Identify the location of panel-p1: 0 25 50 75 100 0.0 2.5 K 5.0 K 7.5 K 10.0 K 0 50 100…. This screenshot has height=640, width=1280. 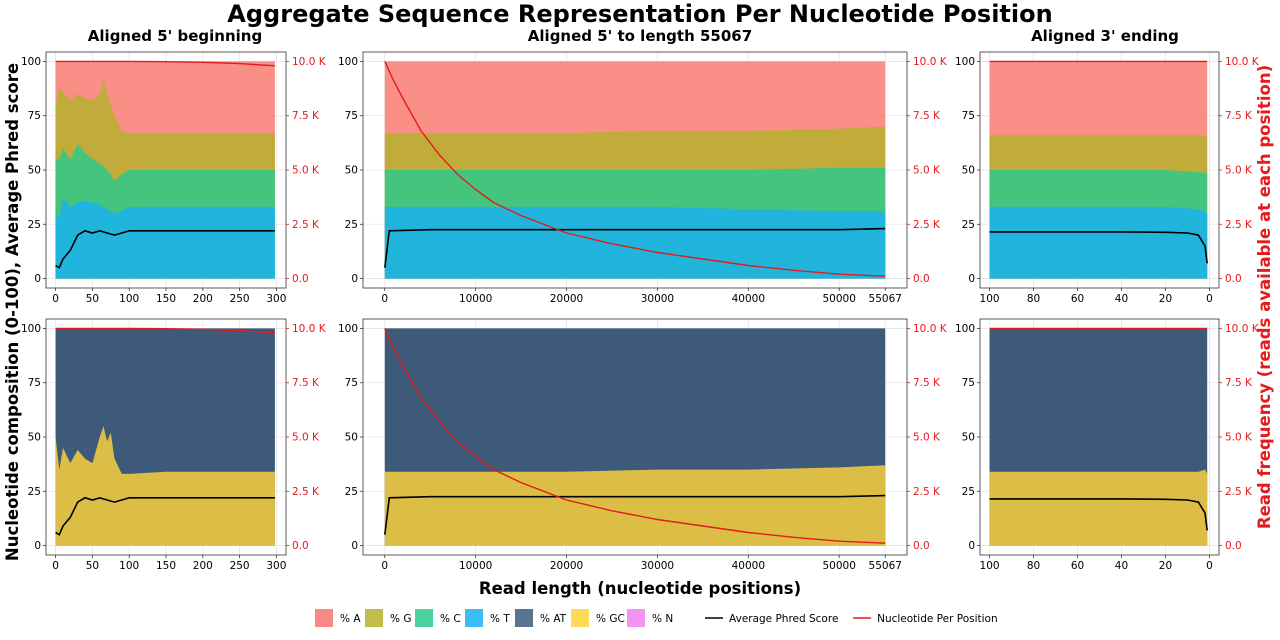
(174, 178).